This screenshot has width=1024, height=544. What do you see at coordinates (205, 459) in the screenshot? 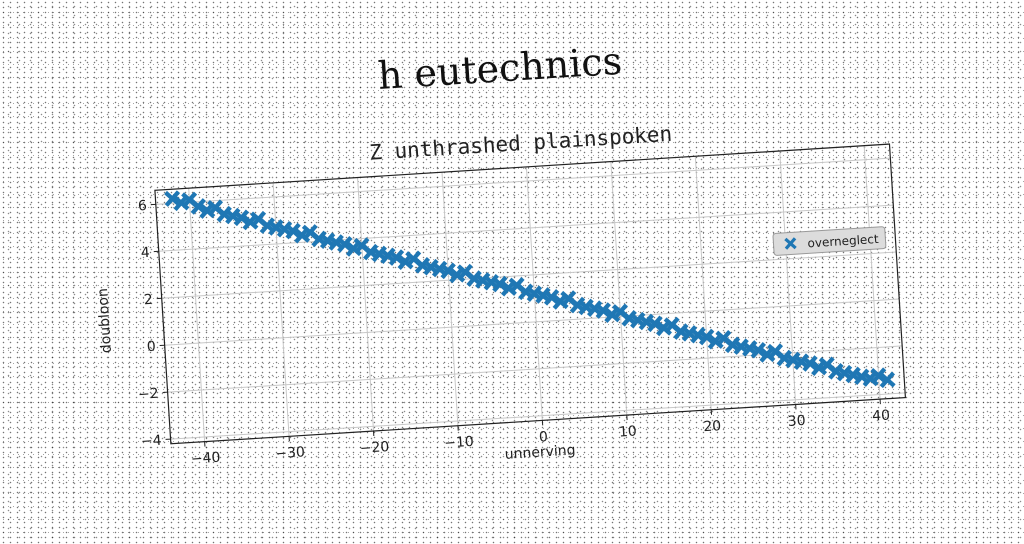
I see `x-tick-label: −40` at bounding box center [205, 459].